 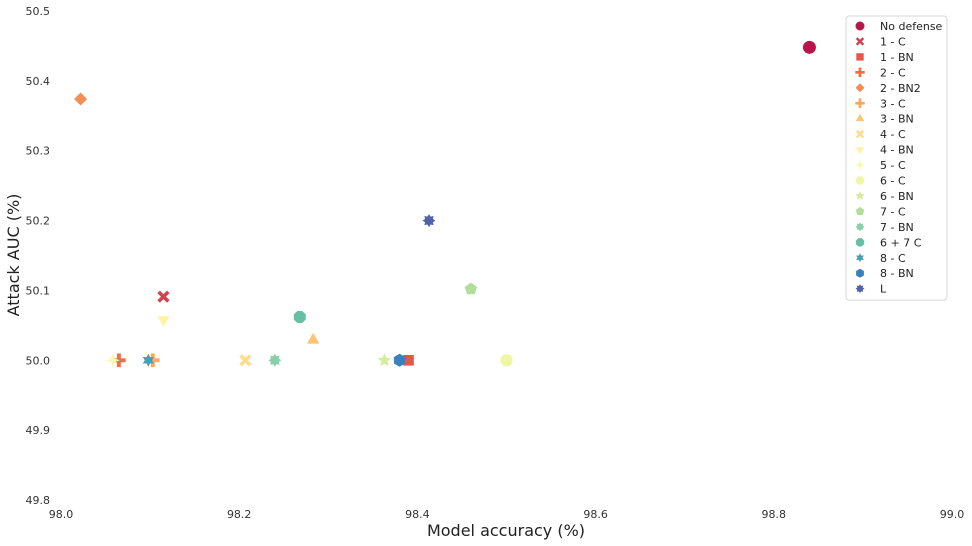 What do you see at coordinates (893, 181) in the screenshot?
I see `legend-label: 6 - C` at bounding box center [893, 181].